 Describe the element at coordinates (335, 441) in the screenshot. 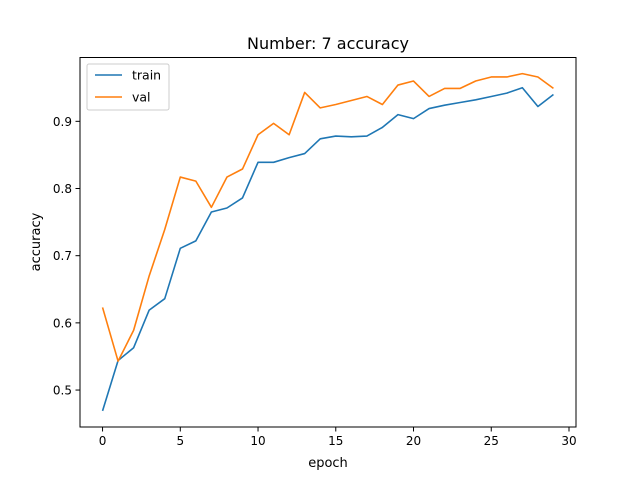

I see `x-tick-label: 15` at that location.